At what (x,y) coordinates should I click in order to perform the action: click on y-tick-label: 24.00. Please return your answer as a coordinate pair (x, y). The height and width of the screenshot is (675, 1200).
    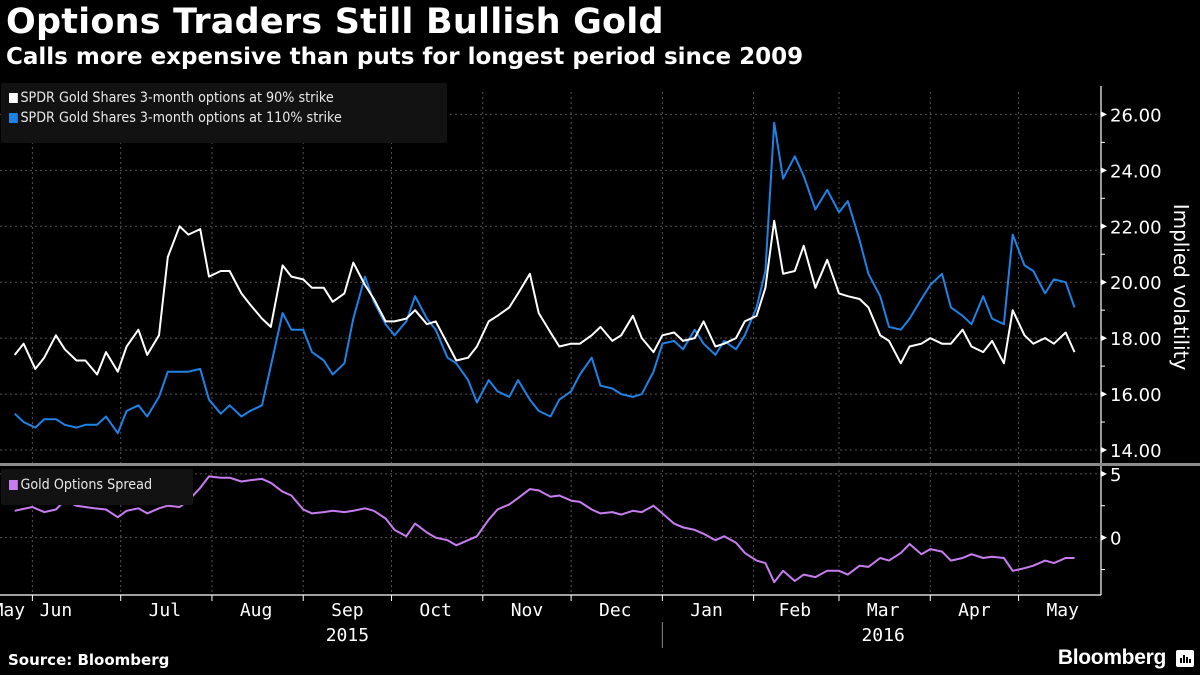
    Looking at the image, I should click on (1136, 171).